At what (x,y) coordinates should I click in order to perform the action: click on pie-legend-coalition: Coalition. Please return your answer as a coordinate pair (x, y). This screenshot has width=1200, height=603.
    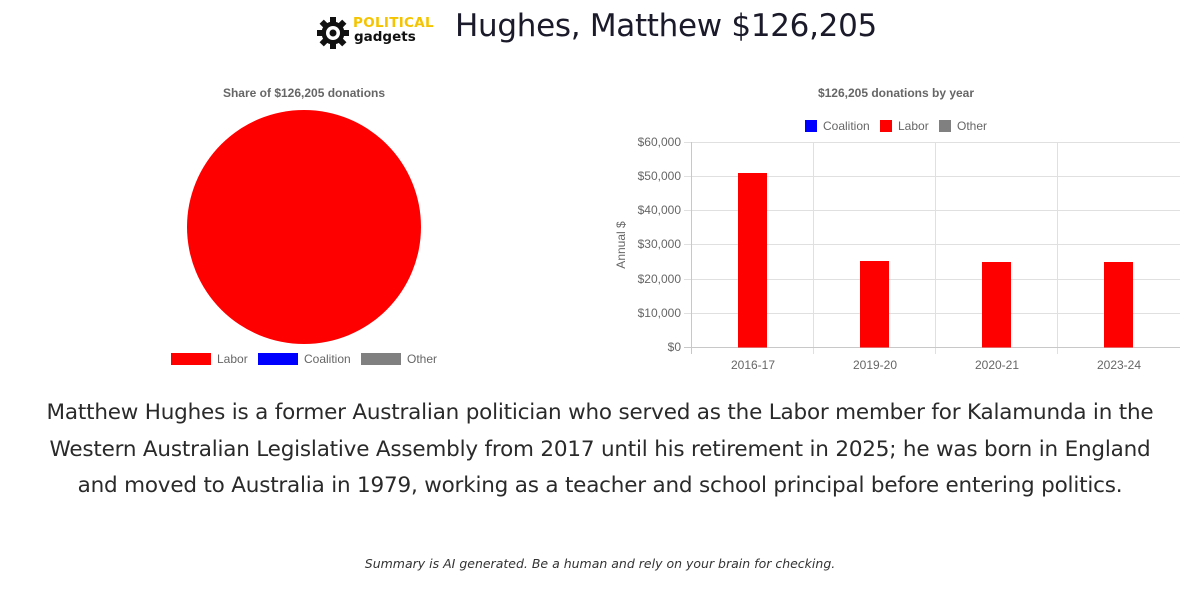
    Looking at the image, I should click on (304, 359).